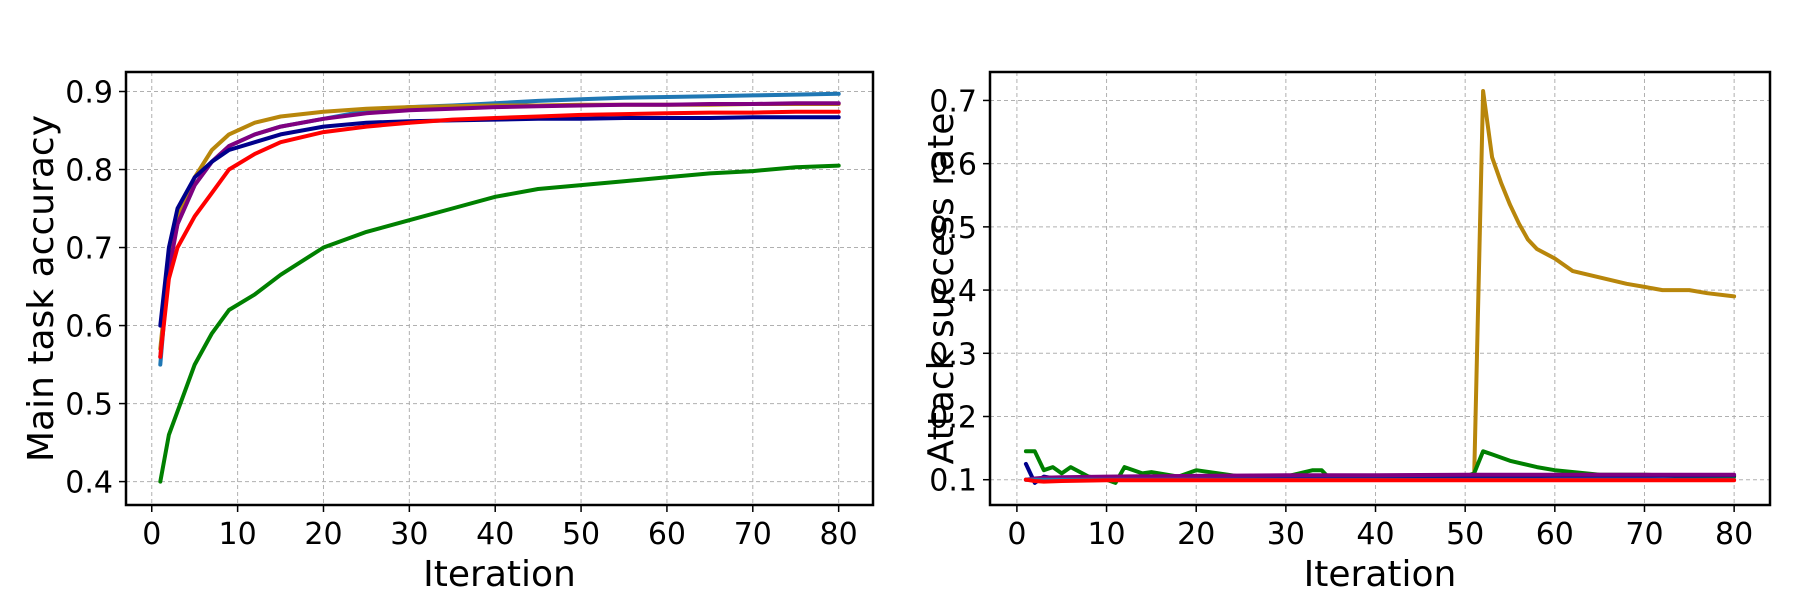 This screenshot has height=600, width=1800. Describe the element at coordinates (1106, 534) in the screenshot. I see `attack-x-tick-label: 10` at that location.